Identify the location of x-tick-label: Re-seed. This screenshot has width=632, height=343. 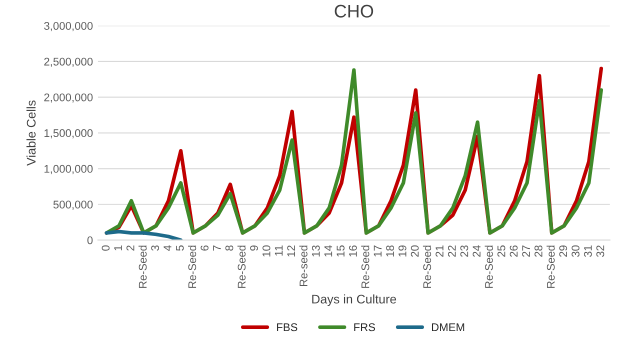
(303, 266).